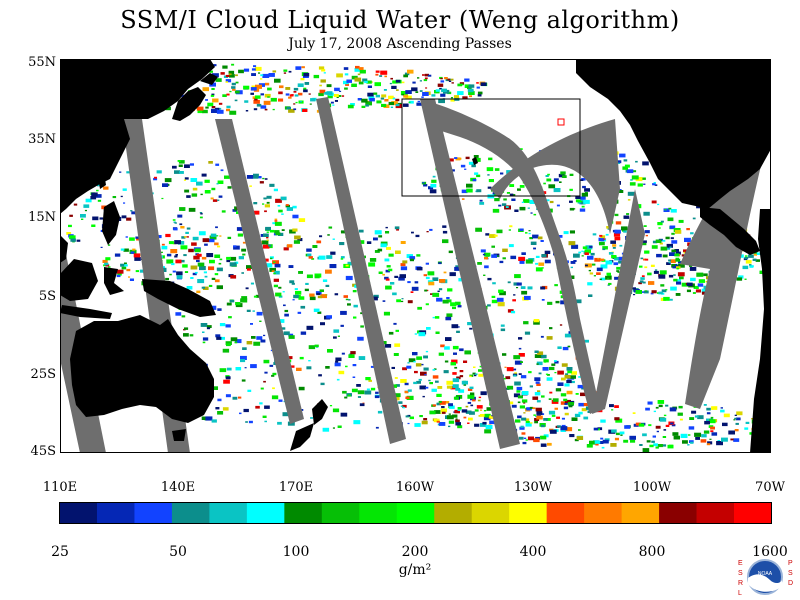 Image resolution: width=800 pixels, height=600 pixels. I want to click on logo-letter-p: P, so click(790, 563).